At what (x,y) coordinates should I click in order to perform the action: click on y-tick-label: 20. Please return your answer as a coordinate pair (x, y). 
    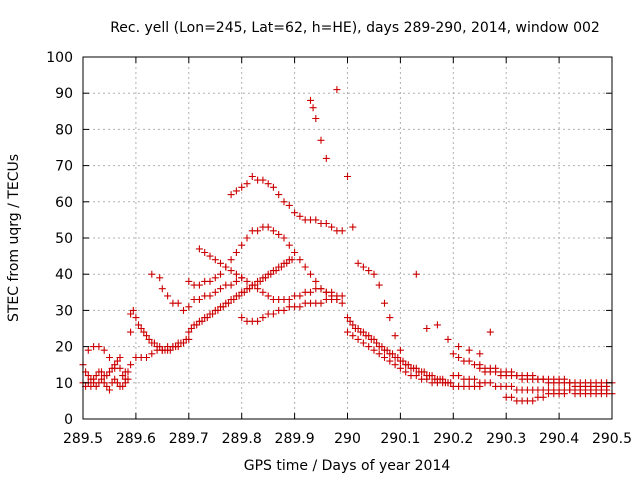
    Looking at the image, I should click on (64, 348).